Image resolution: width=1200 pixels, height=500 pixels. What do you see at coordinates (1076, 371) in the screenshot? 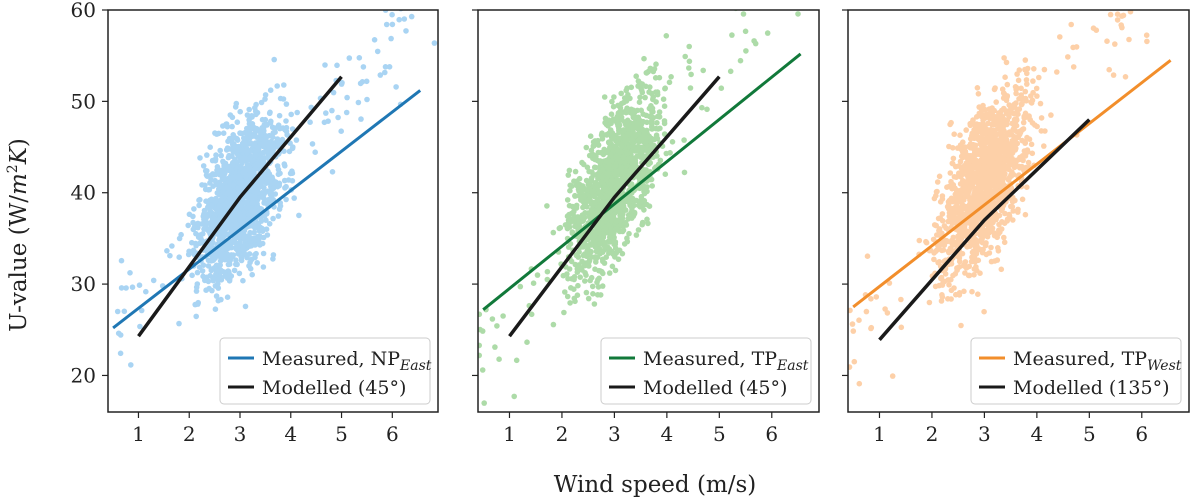
I see `legend-box` at bounding box center [1076, 371].